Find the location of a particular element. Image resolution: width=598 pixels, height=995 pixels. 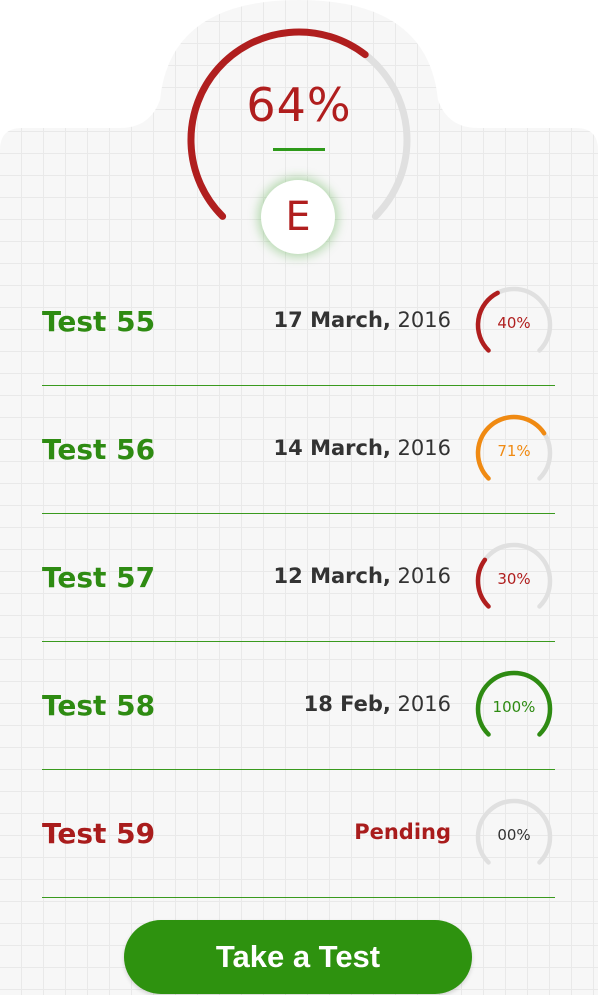

test-percent: 30% is located at coordinates (514, 579).